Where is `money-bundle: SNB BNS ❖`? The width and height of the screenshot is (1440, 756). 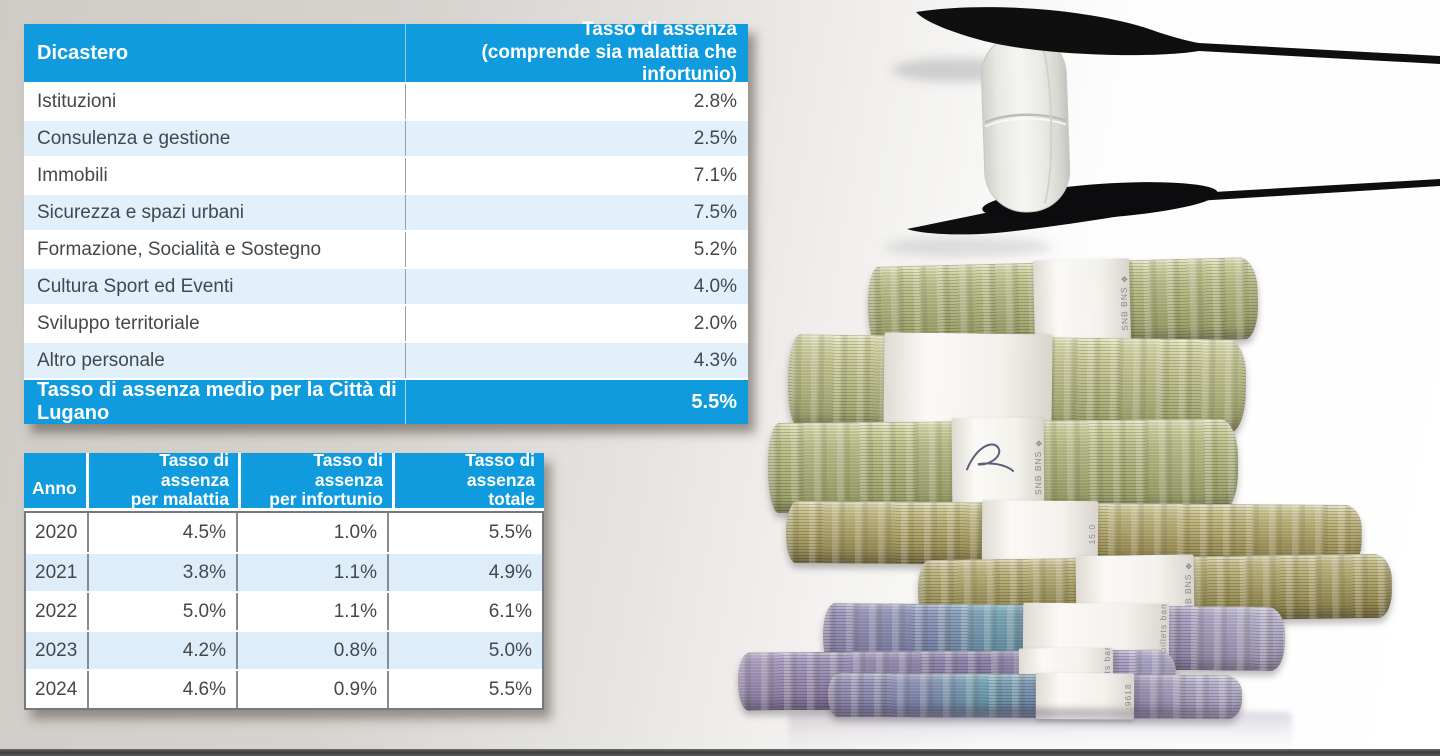
money-bundle: SNB BNS ❖ is located at coordinates (1003, 466).